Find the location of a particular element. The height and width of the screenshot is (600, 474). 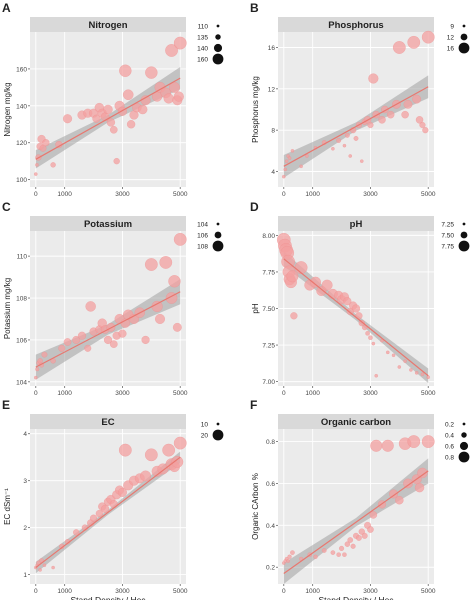

legend-label: 12 is located at coordinates (451, 38).